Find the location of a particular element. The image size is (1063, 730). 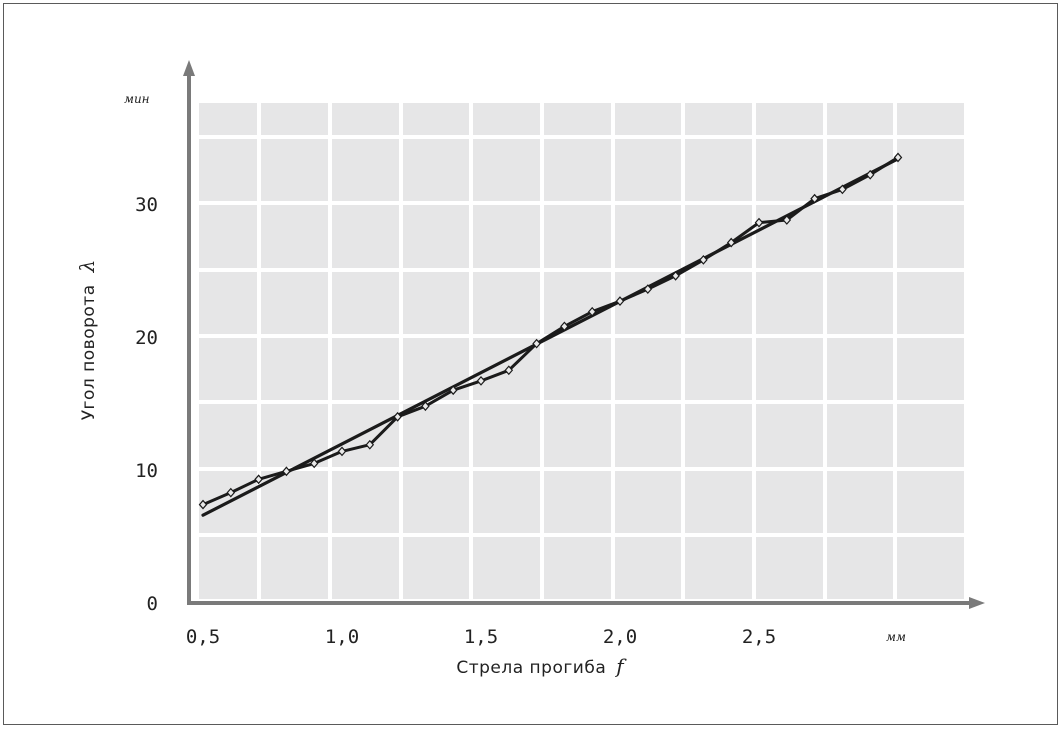

y-axis-symbol: λ is located at coordinates (87, 267).